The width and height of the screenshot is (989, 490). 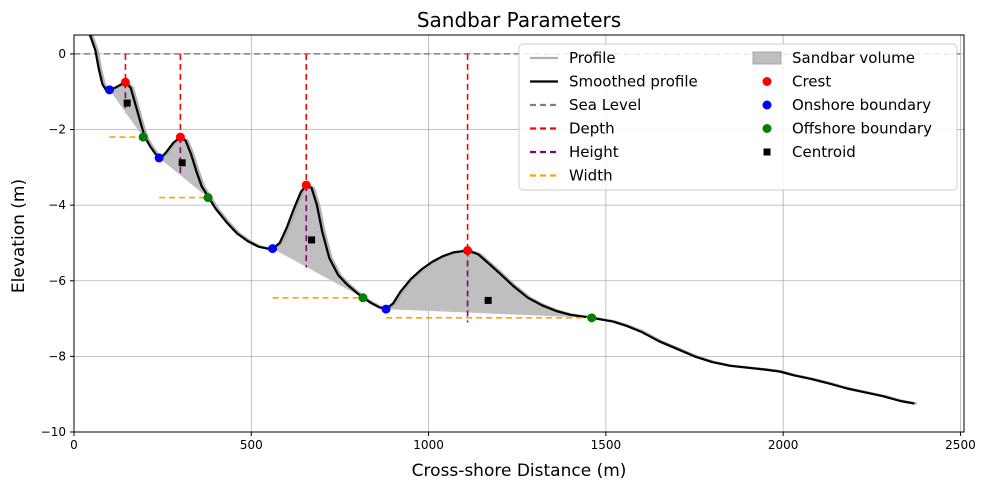 I want to click on legend-label: Depth, so click(x=592, y=129).